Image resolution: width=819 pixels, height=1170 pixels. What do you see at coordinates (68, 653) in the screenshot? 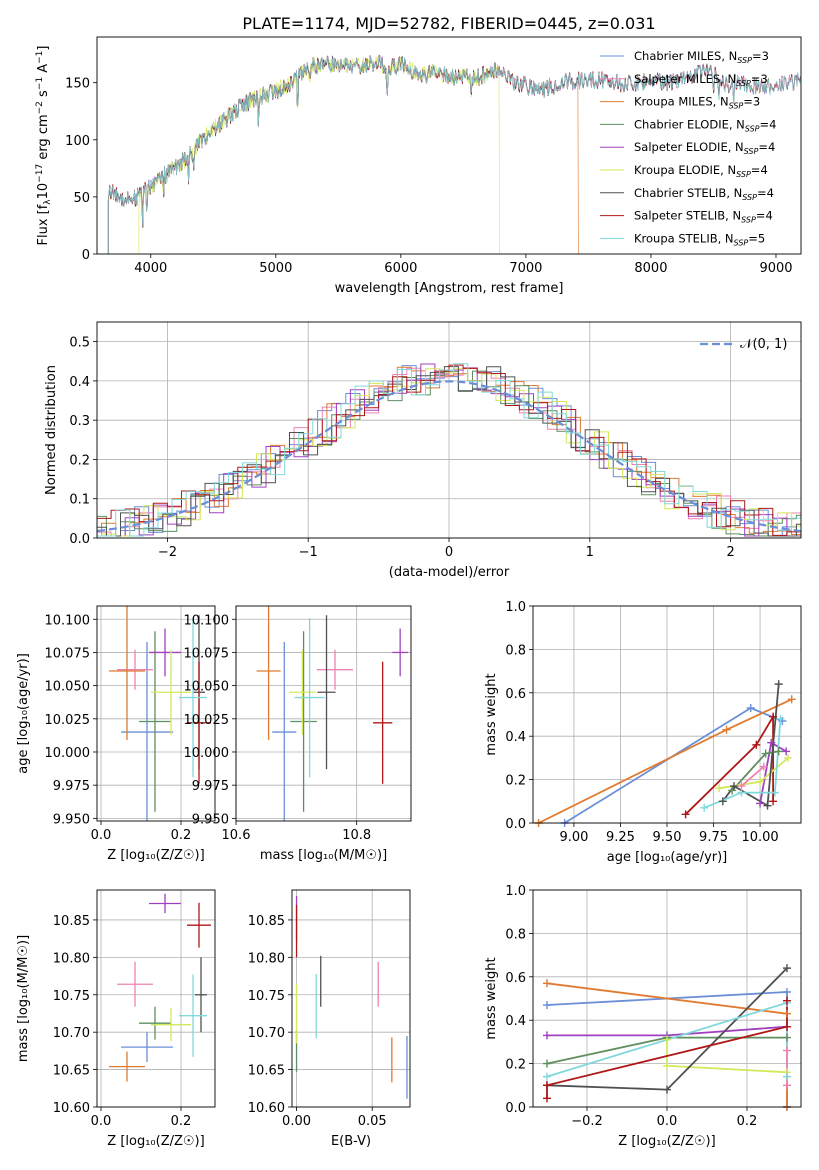
I see `y-tick-label: 10.075` at bounding box center [68, 653].